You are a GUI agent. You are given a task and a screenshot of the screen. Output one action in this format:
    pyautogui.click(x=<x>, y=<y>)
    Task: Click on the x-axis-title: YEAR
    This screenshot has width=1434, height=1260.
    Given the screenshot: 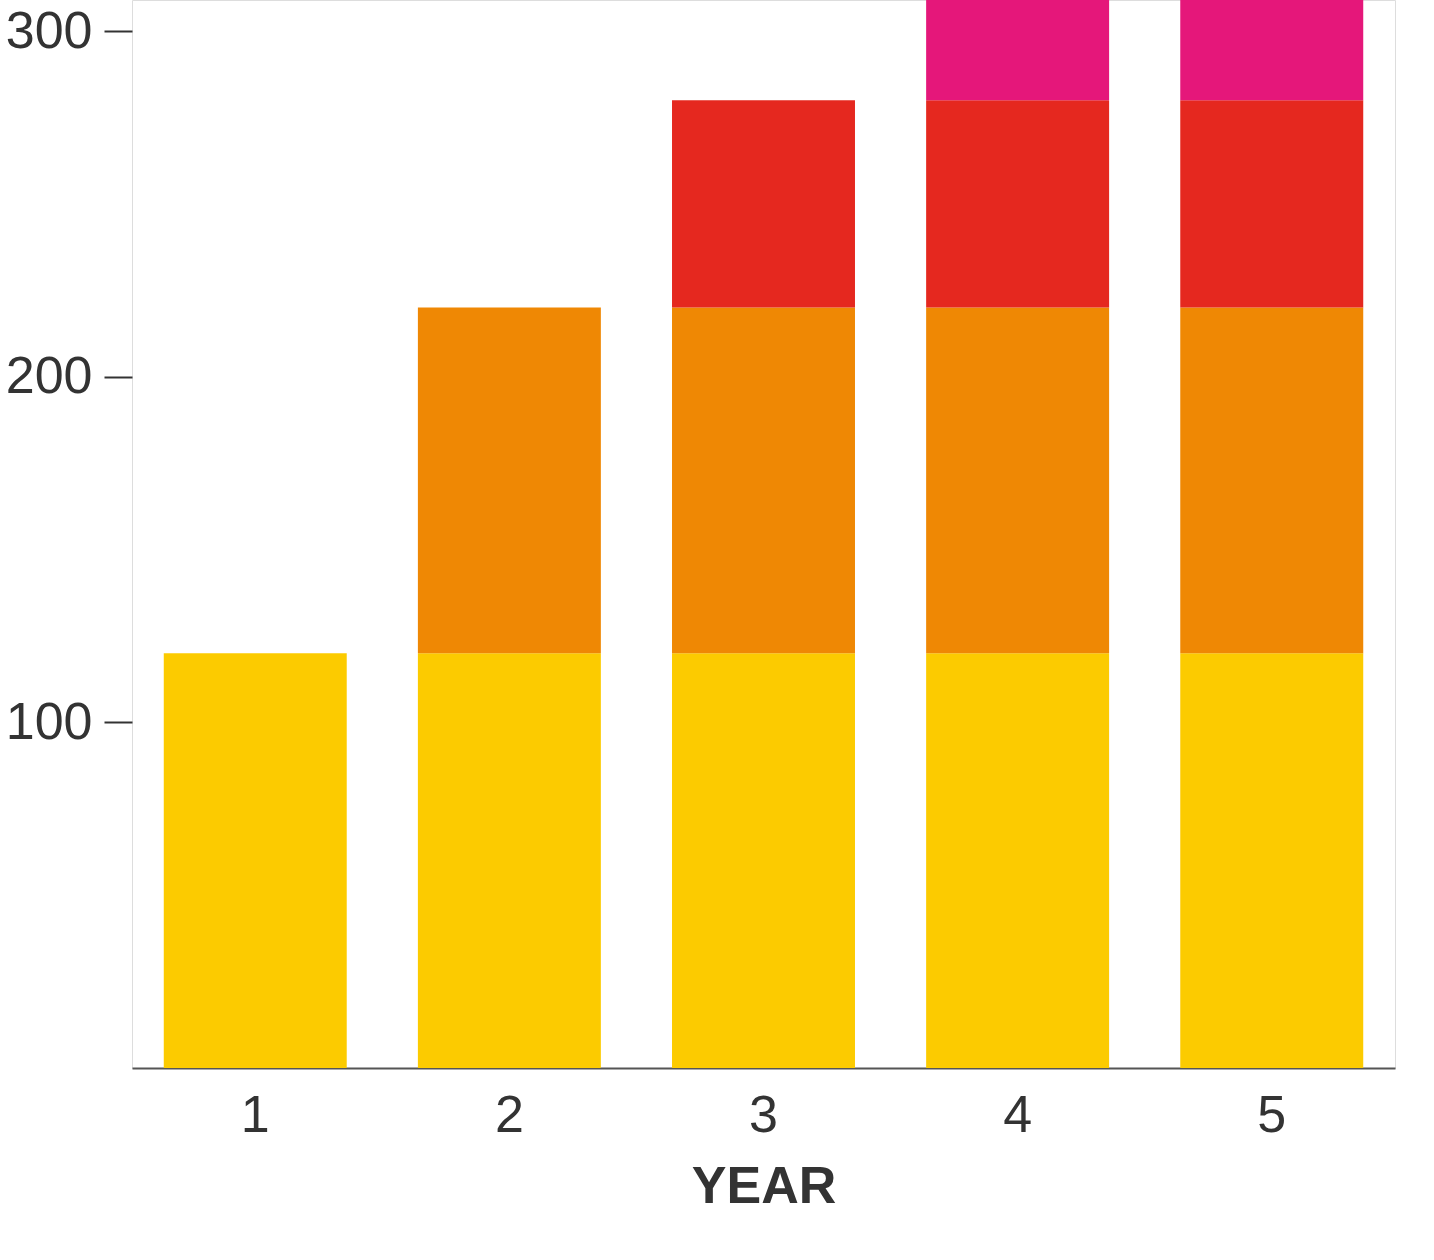 What is the action you would take?
    pyautogui.click(x=764, y=1184)
    